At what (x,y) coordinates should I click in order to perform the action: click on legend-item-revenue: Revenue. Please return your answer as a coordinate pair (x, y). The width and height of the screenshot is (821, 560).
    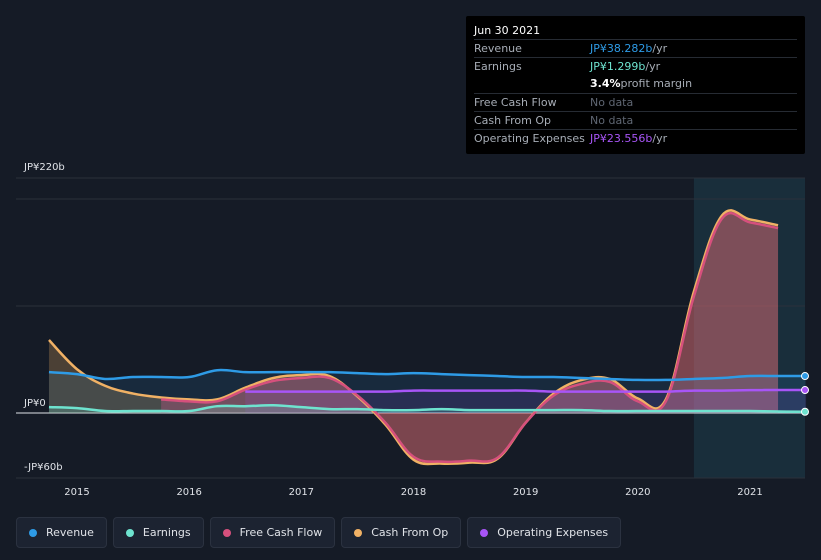
    Looking at the image, I should click on (61, 532).